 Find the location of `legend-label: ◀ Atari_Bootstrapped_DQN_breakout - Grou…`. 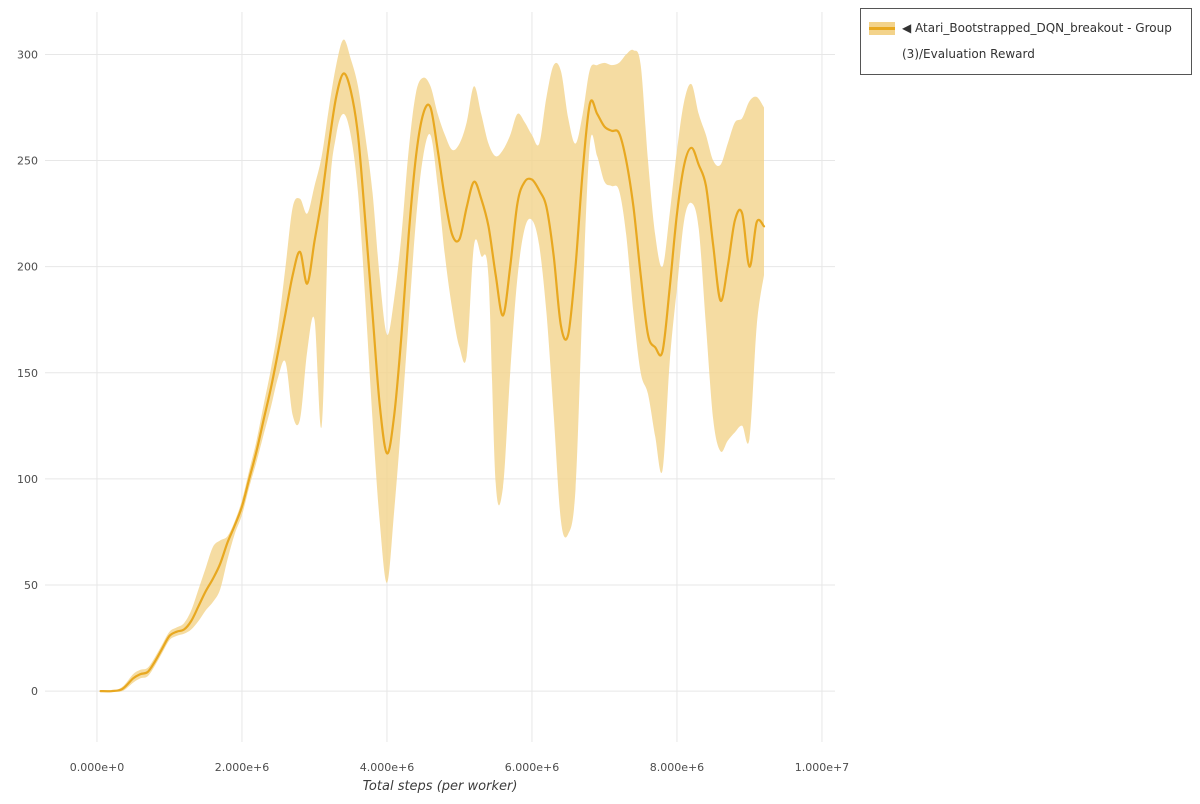

legend-label: ◀ Atari_Bootstrapped_DQN_breakout - Grou… is located at coordinates (1037, 41).